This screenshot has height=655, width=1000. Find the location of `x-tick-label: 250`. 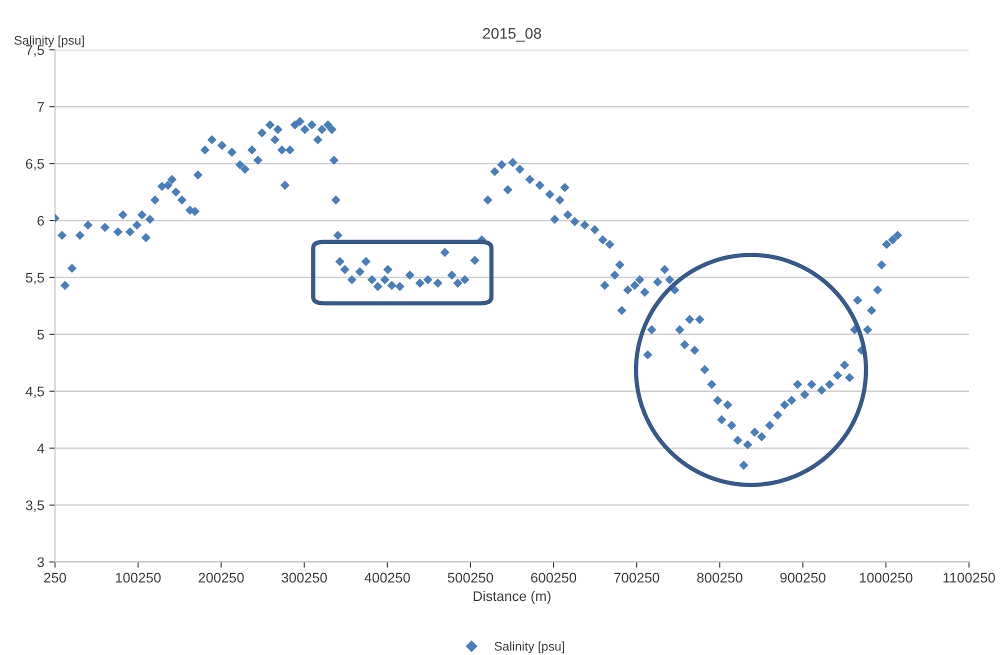

x-tick-label: 250 is located at coordinates (55, 577).